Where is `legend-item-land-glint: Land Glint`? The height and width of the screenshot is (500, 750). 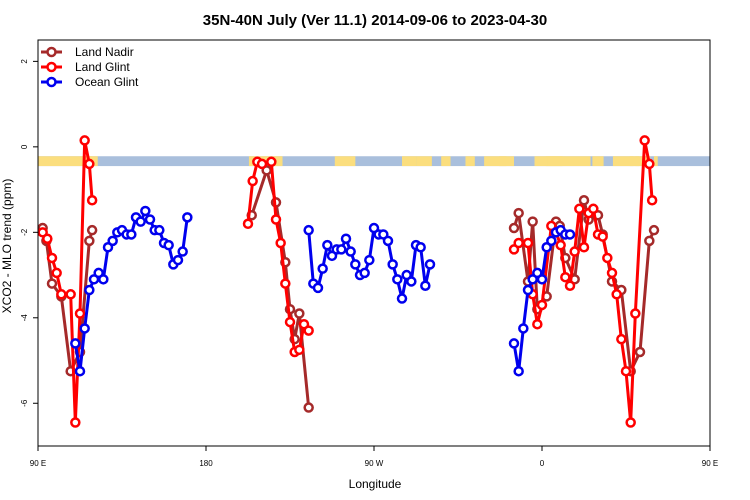
legend-item-land-glint: Land Glint is located at coordinates (85, 67).